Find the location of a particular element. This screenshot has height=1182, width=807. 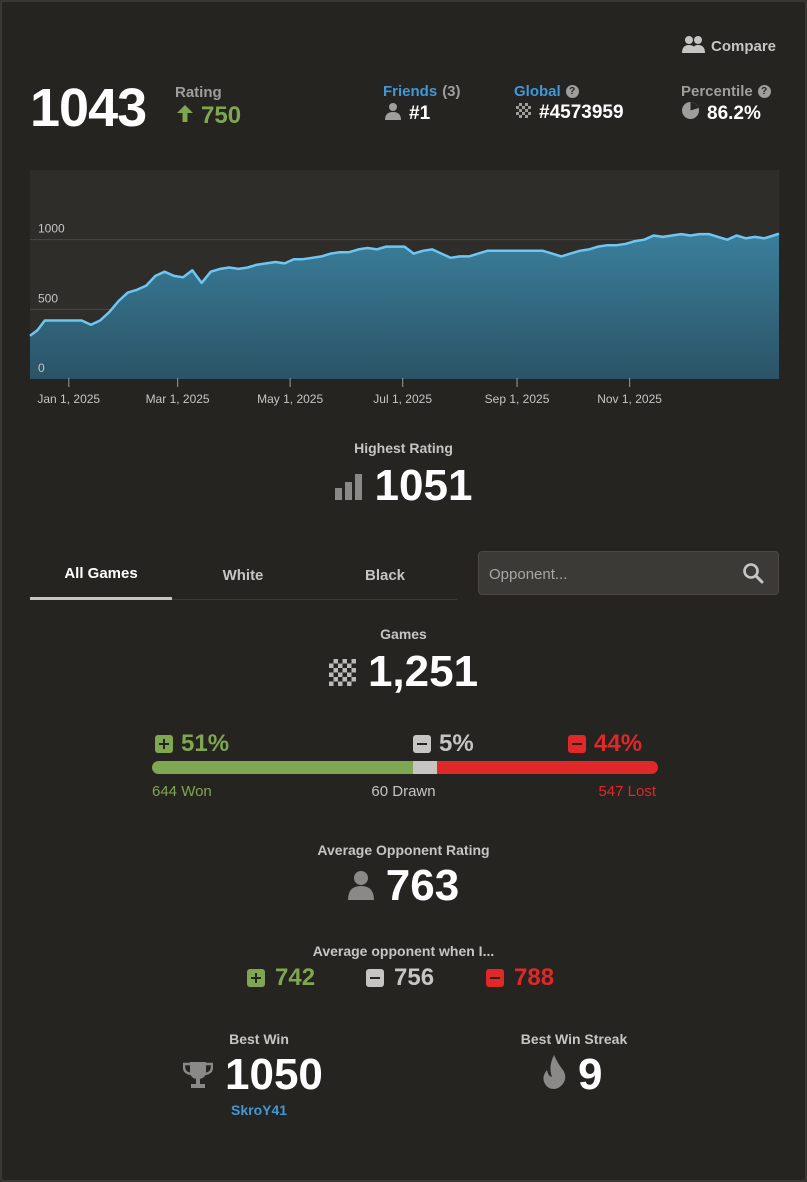

won-count: 644 Won is located at coordinates (182, 791).